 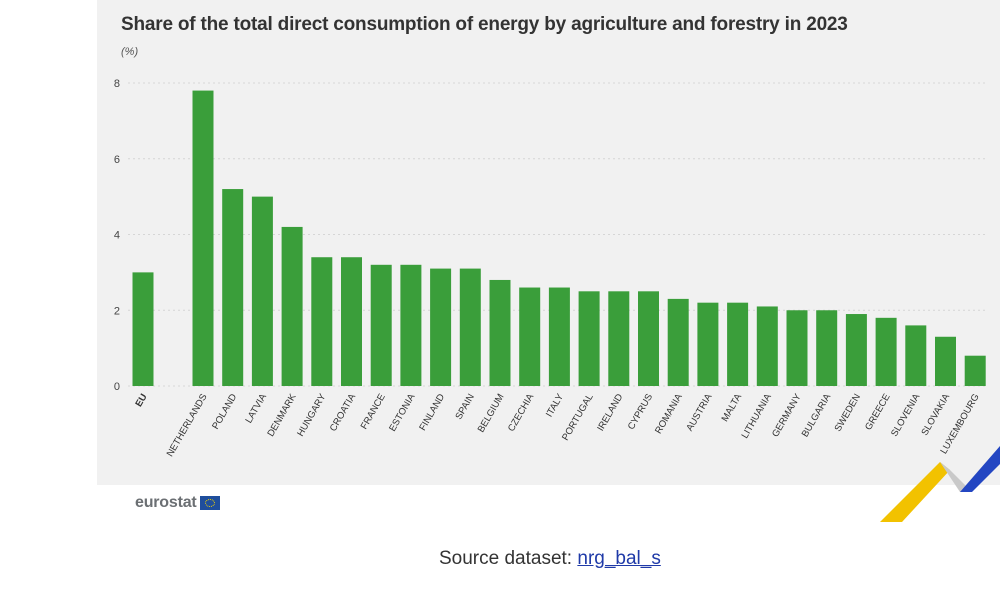 I want to click on logo-text: eurostat, so click(x=166, y=502).